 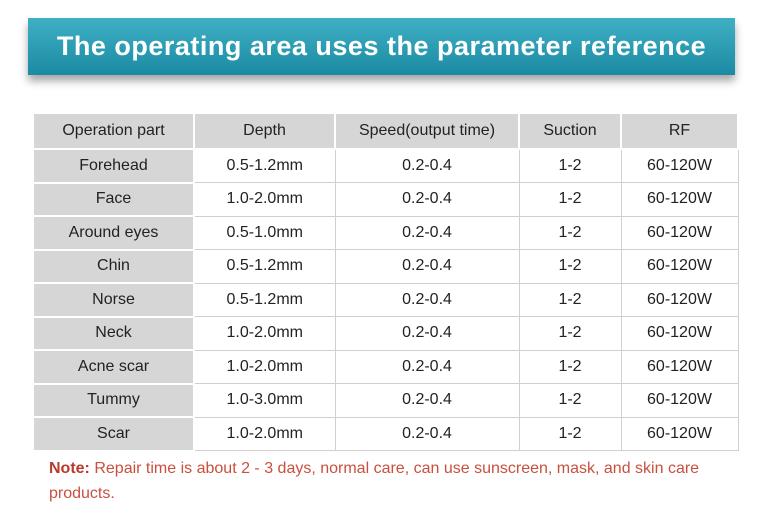 What do you see at coordinates (113, 131) in the screenshot?
I see `column-header: Operation part` at bounding box center [113, 131].